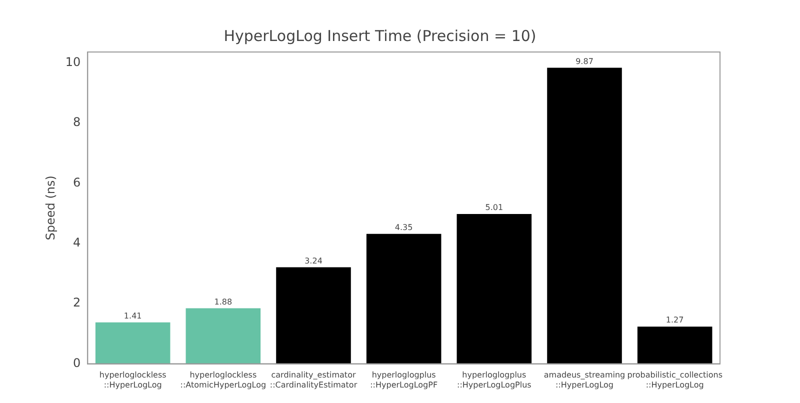 The image size is (800, 403). I want to click on data-label: 3.24, so click(313, 261).